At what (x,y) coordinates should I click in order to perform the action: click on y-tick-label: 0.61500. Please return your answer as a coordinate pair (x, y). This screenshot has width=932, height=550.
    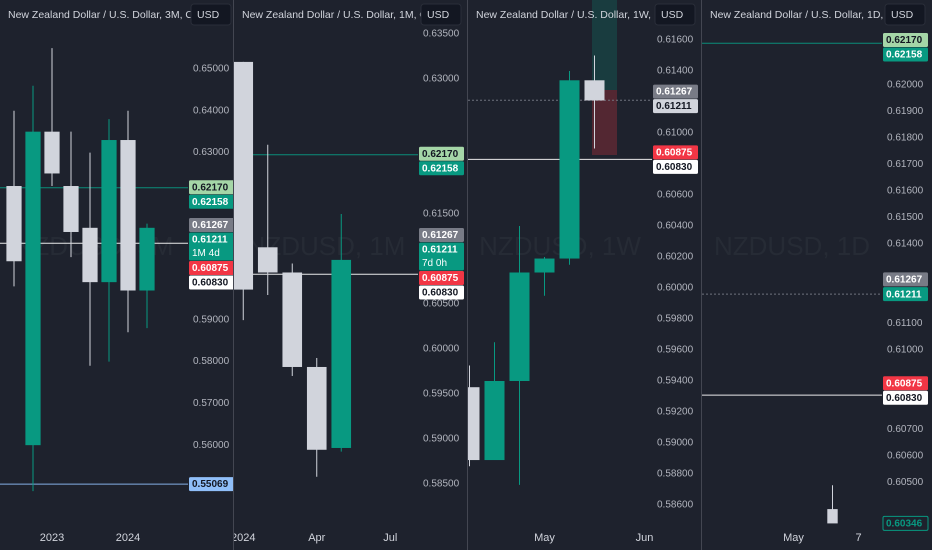
    Looking at the image, I should click on (905, 217).